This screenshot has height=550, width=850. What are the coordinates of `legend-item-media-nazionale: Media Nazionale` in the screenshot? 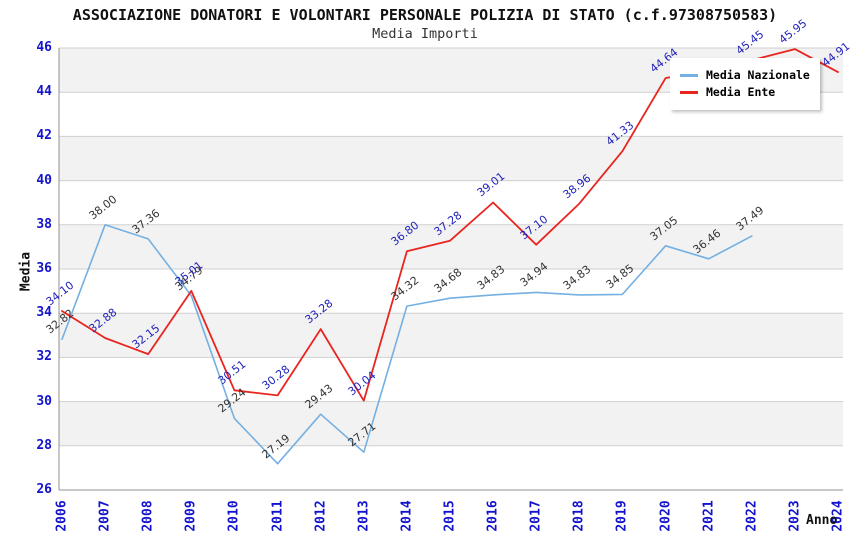 It's located at (745, 75).